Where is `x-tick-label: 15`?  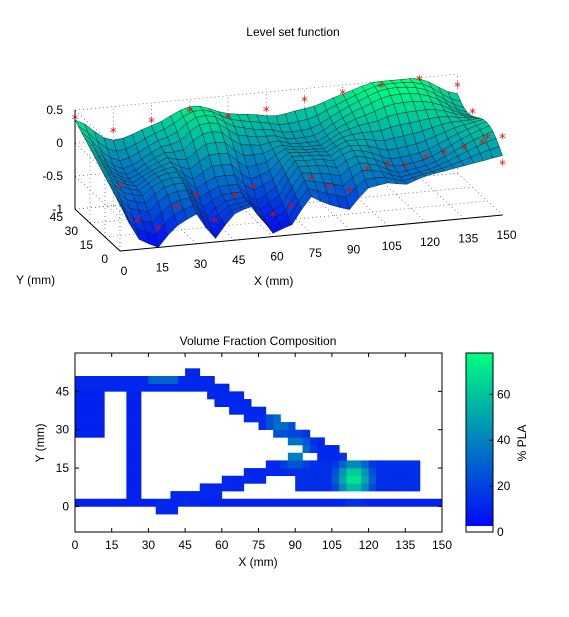
x-tick-label: 15 is located at coordinates (163, 267).